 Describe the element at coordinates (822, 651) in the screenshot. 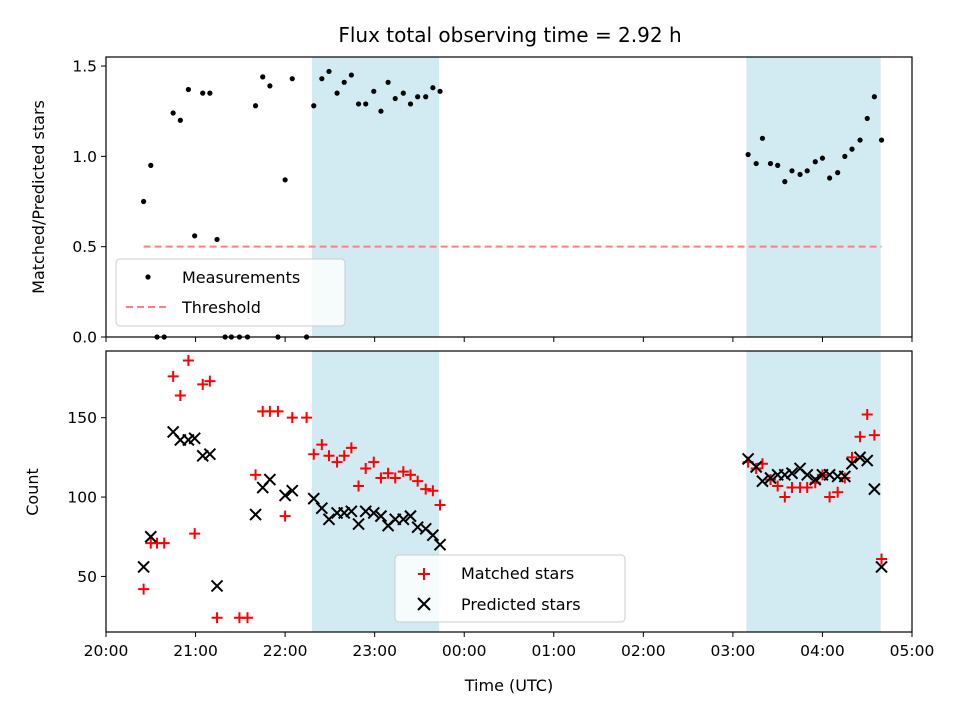

I see `x-tick-label-8: 04:00` at that location.